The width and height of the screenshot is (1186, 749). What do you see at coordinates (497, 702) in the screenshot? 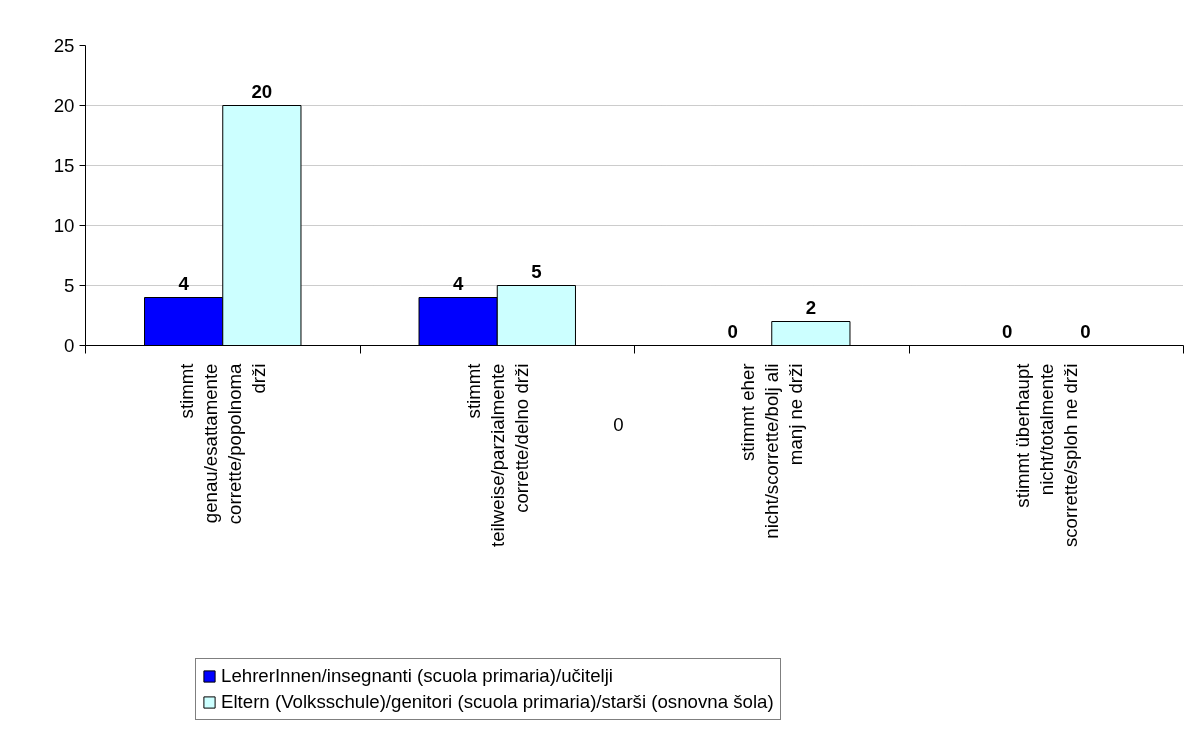
I see `legend-label: Eltern (Volksschule)/genitori (scuola primaria)/starši (osnovna šola)` at bounding box center [497, 702].